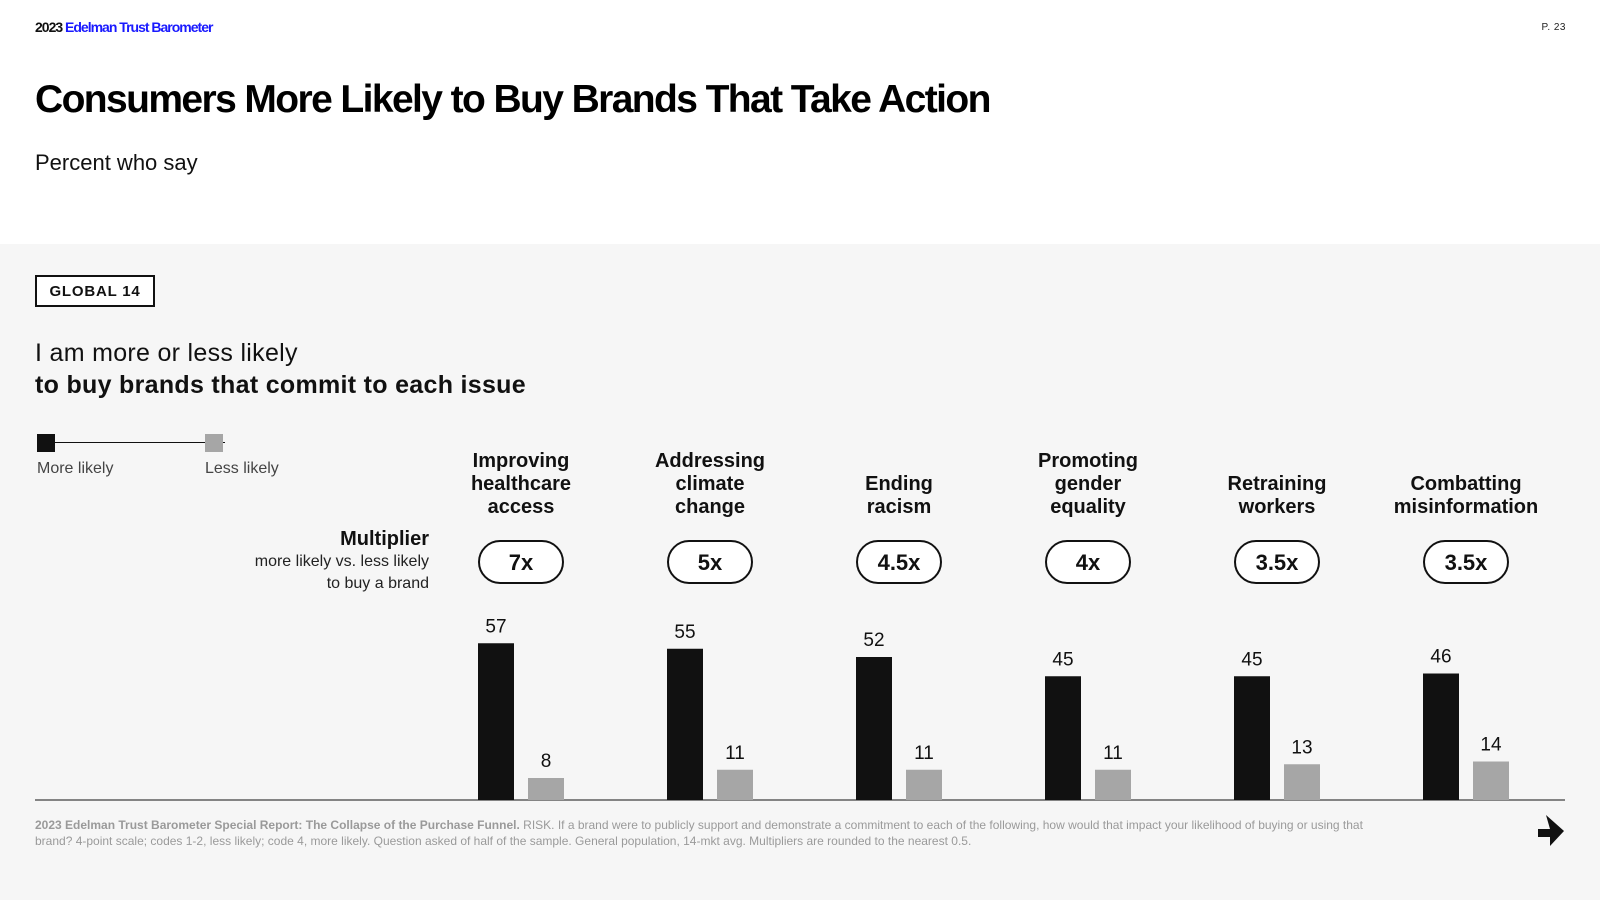 This screenshot has height=900, width=1600. Describe the element at coordinates (139, 27) in the screenshot. I see `brand-name: Edelman Trust Barometer` at that location.